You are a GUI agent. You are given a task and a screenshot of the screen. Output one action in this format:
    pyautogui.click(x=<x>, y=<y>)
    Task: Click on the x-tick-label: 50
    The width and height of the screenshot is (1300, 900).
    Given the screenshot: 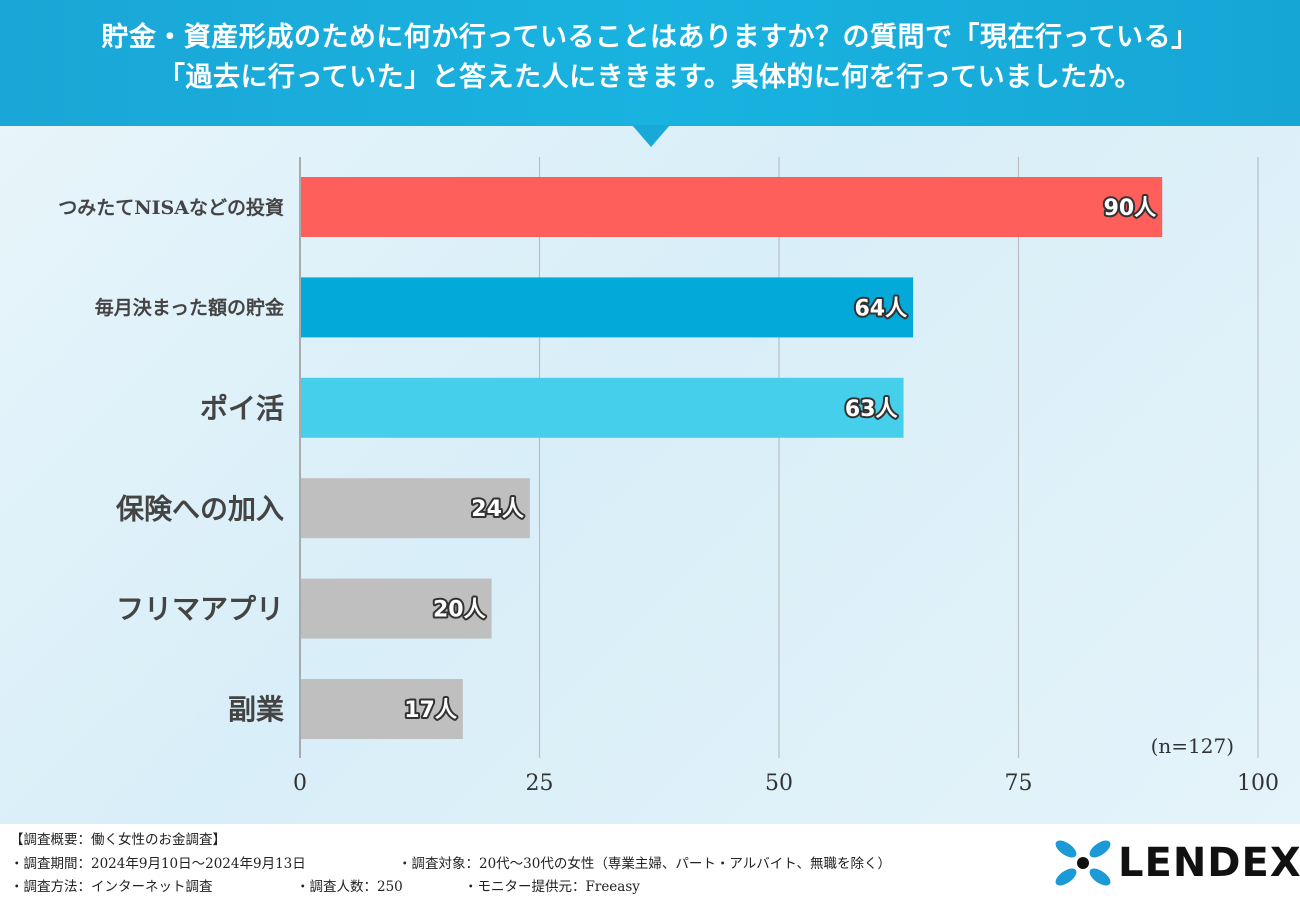 What is the action you would take?
    pyautogui.click(x=779, y=783)
    